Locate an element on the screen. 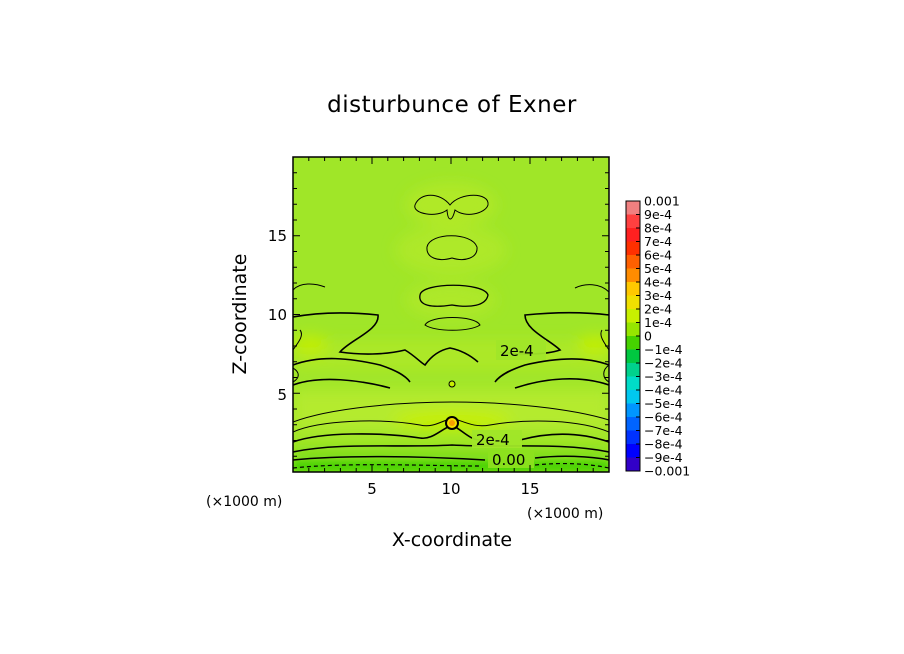  z-unit-label: (×1000 m) is located at coordinates (565, 514).